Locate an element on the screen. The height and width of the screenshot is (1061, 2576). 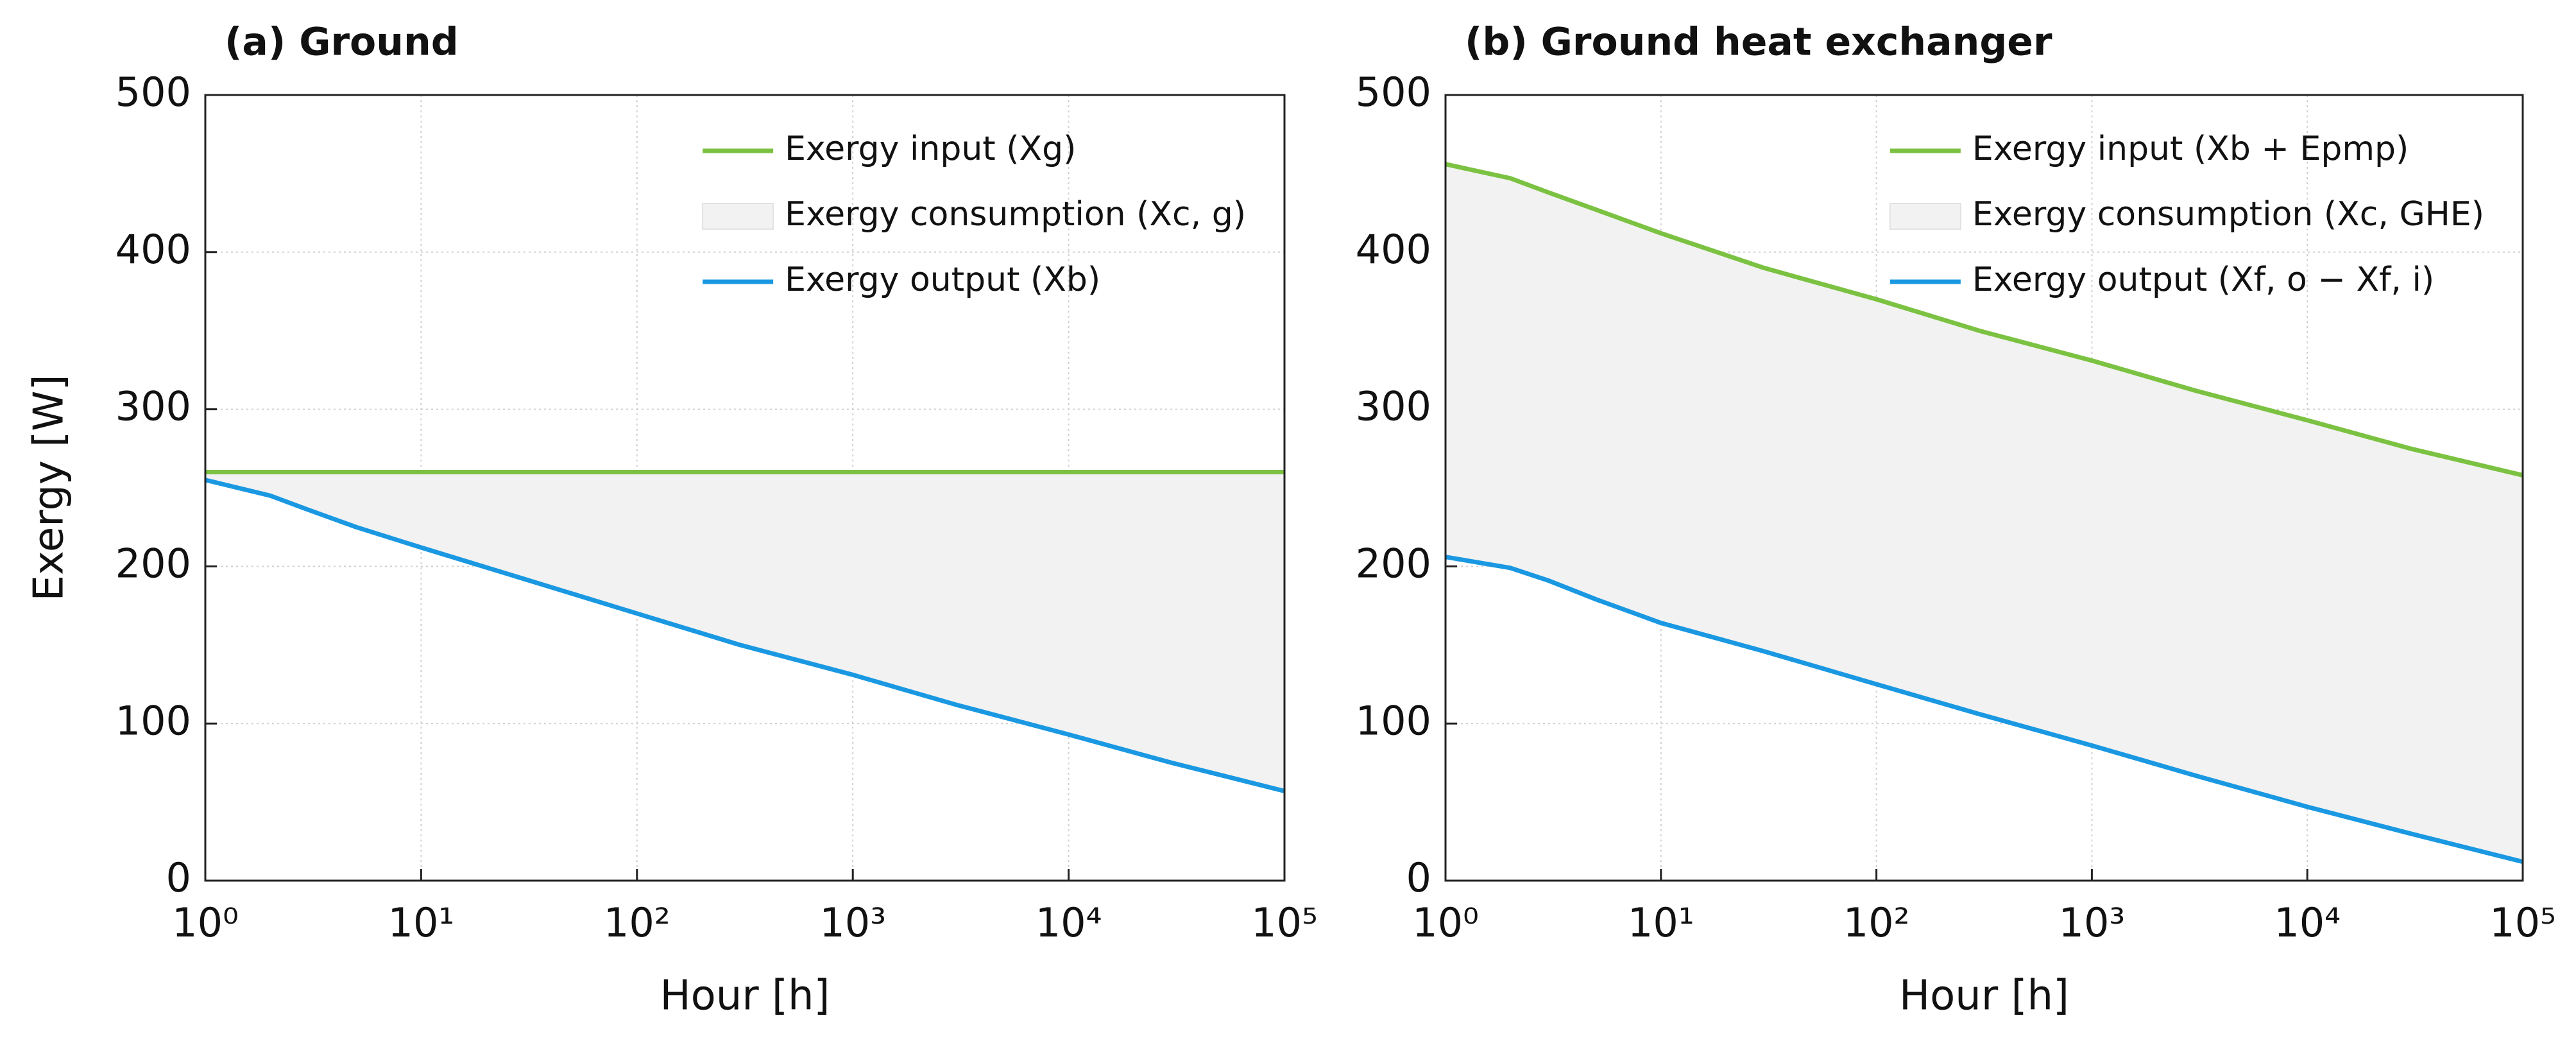
chart-title: (b) Ground heat exchanger is located at coordinates (1759, 42).